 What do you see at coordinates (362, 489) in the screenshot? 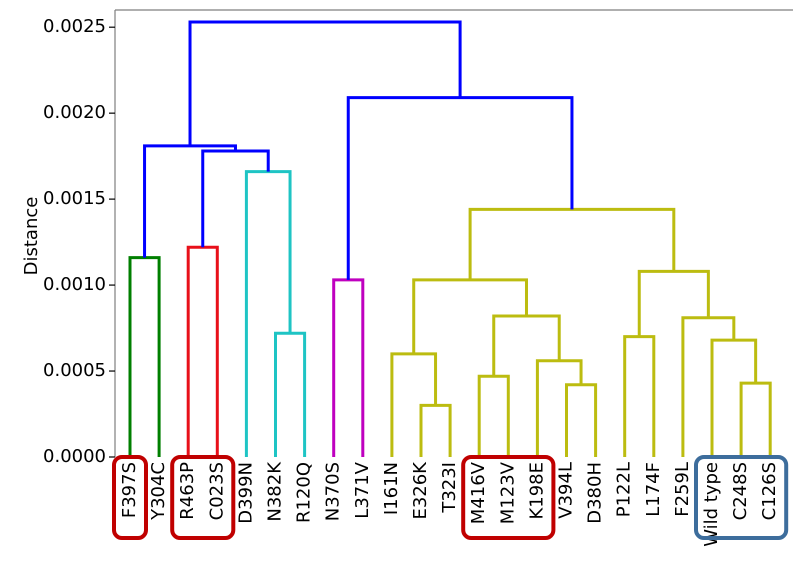
I see `leaf-label: L371V` at bounding box center [362, 489].